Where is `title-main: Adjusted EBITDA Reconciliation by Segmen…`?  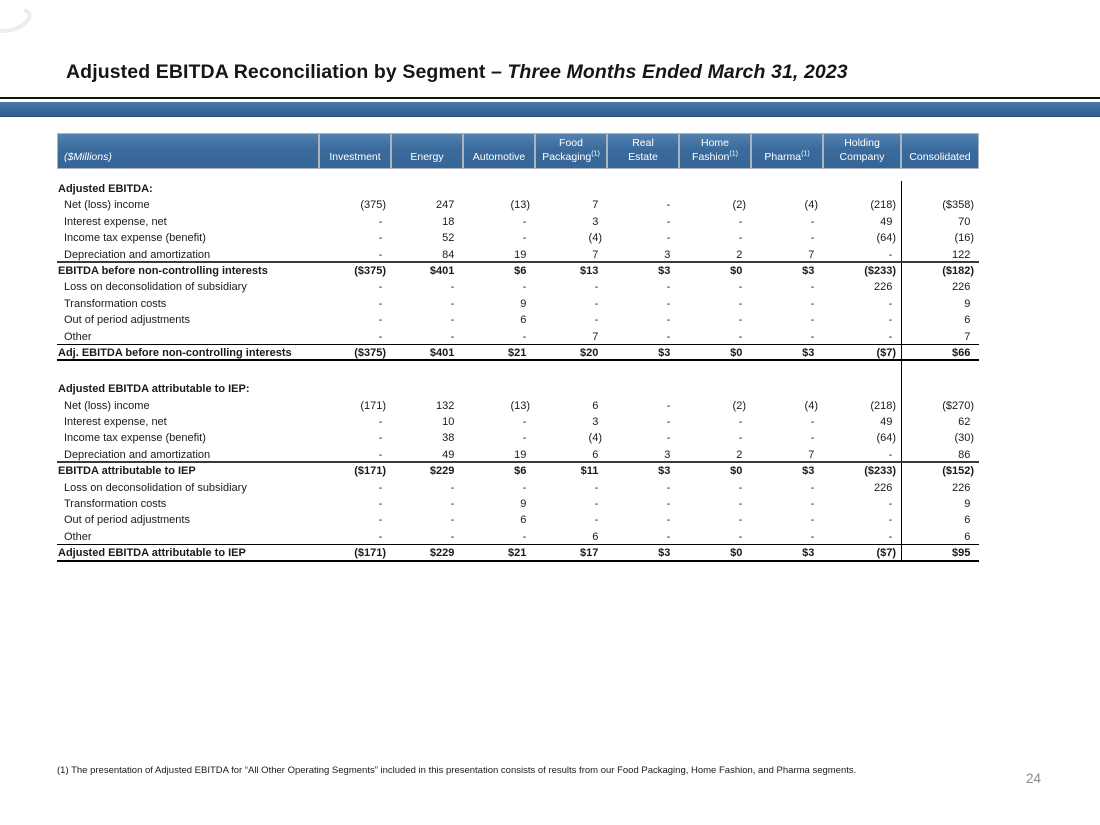 title-main: Adjusted EBITDA Reconciliation by Segmen… is located at coordinates (287, 72).